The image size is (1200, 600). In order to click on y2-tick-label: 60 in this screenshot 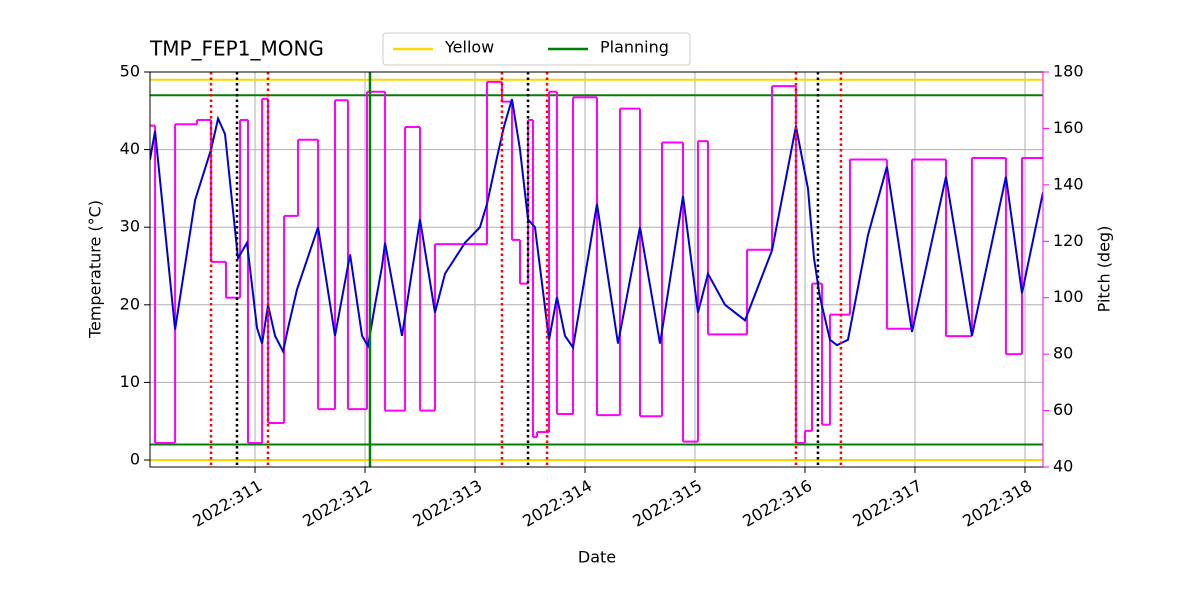, I will do `click(1063, 409)`.